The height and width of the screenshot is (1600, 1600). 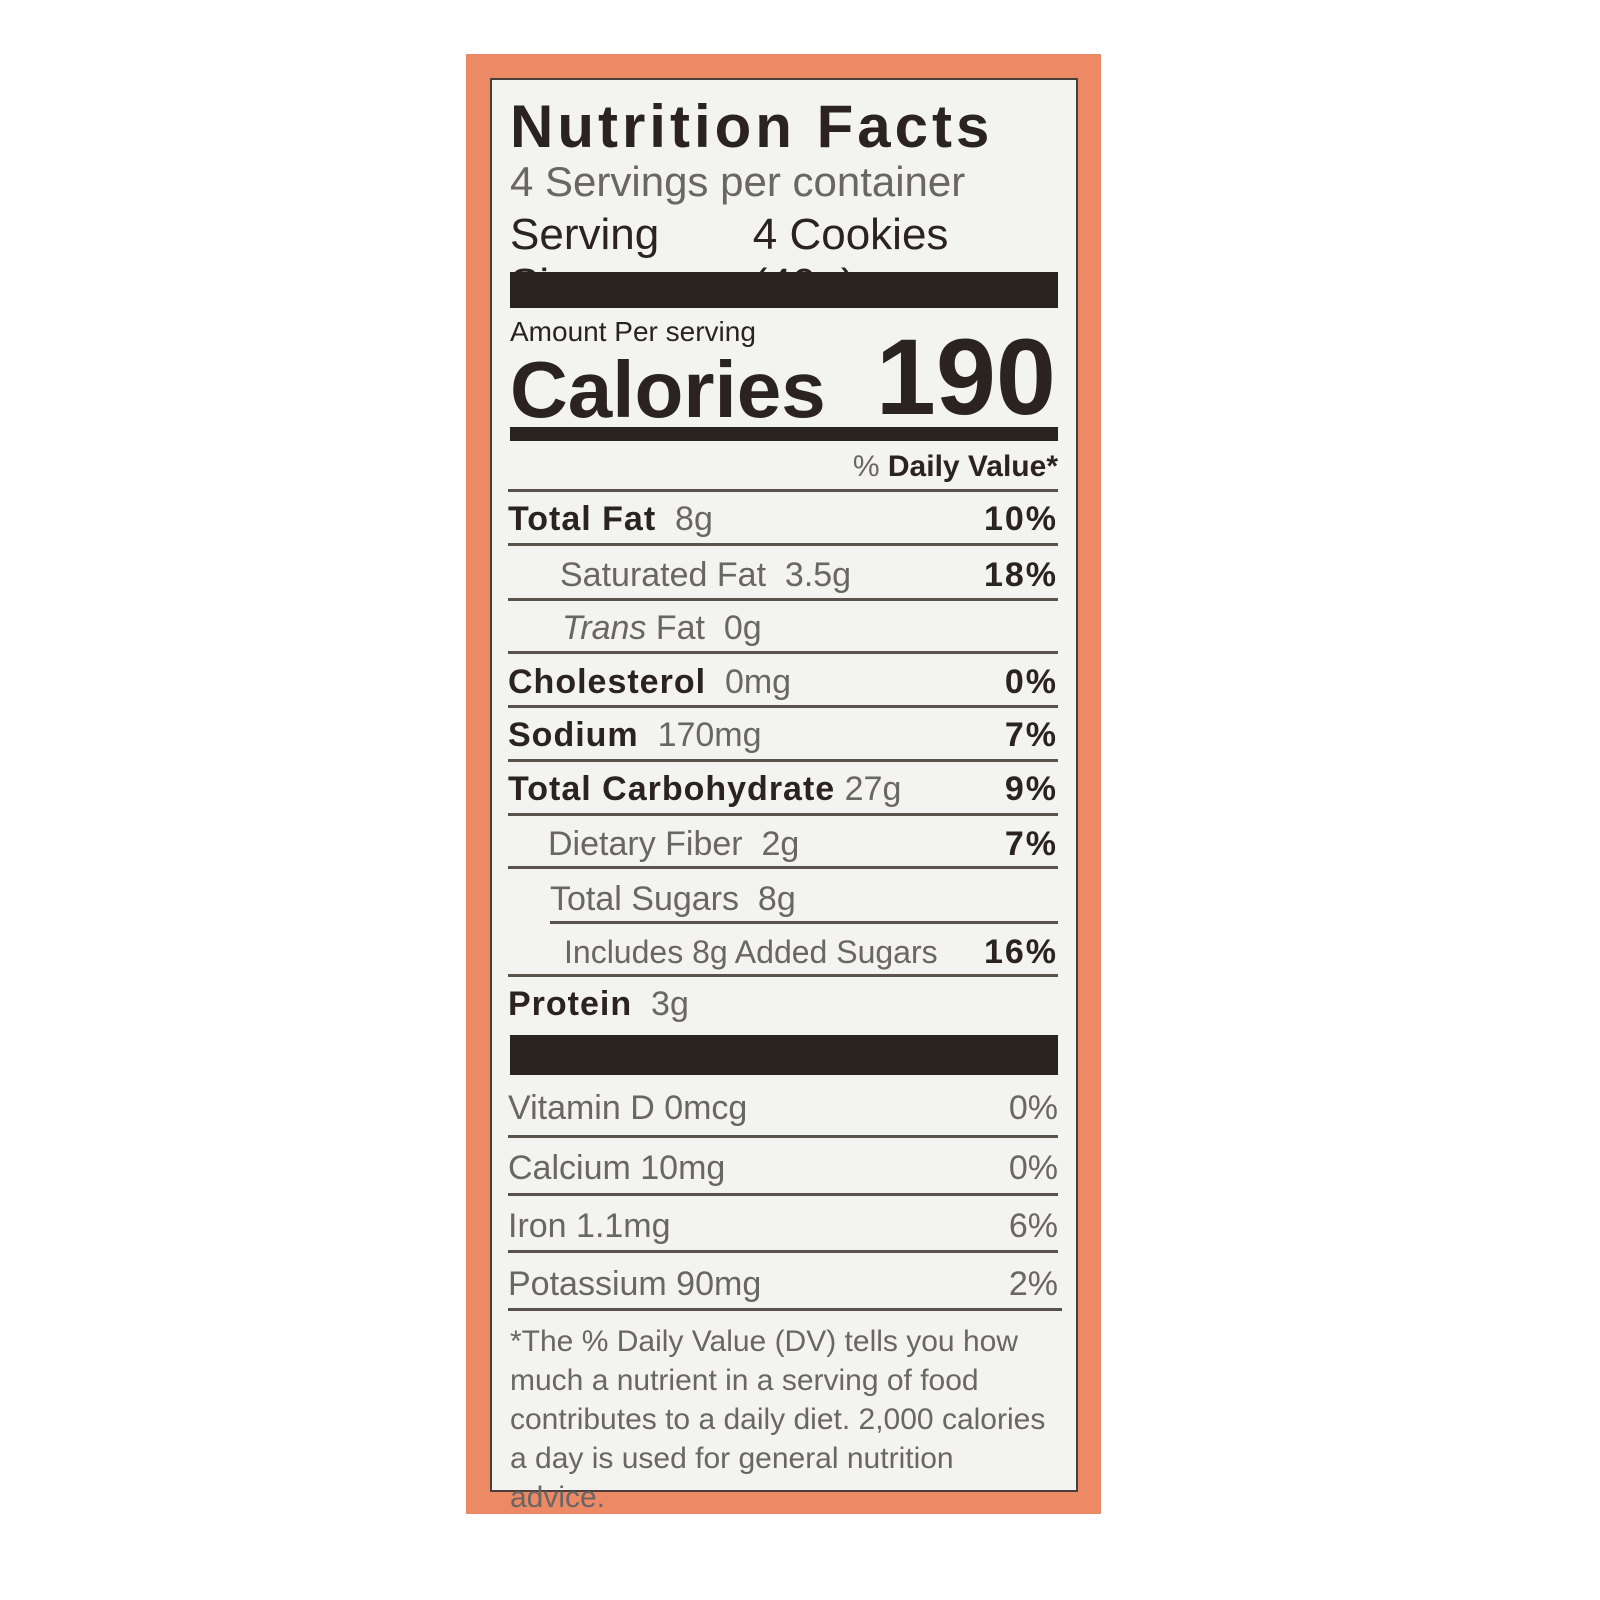 What do you see at coordinates (783, 519) in the screenshot?
I see `nutrient-row-total-fat: Total Fat 8g 10%` at bounding box center [783, 519].